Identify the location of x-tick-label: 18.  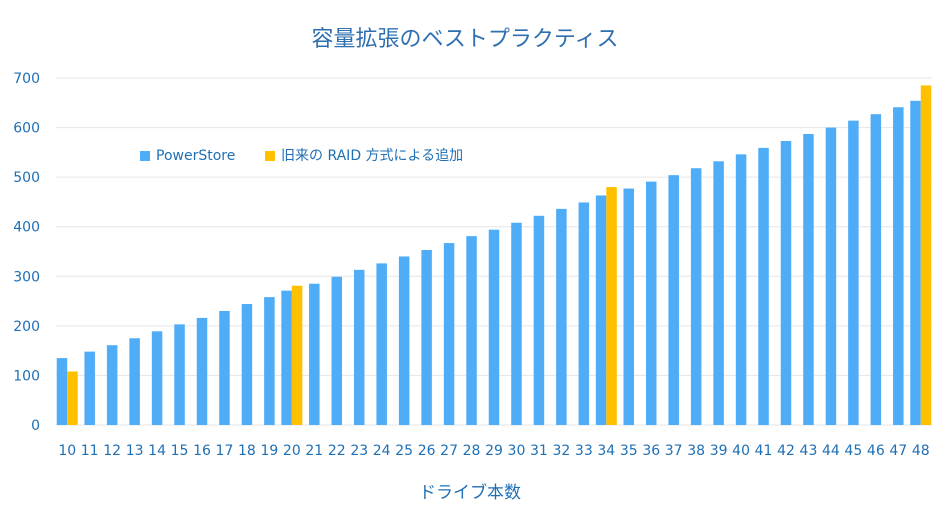
(247, 451).